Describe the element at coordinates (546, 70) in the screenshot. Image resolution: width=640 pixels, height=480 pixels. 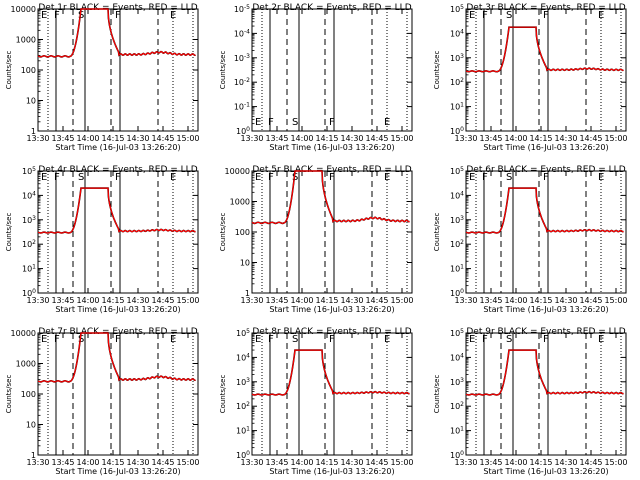
I see `axes-frame` at that location.